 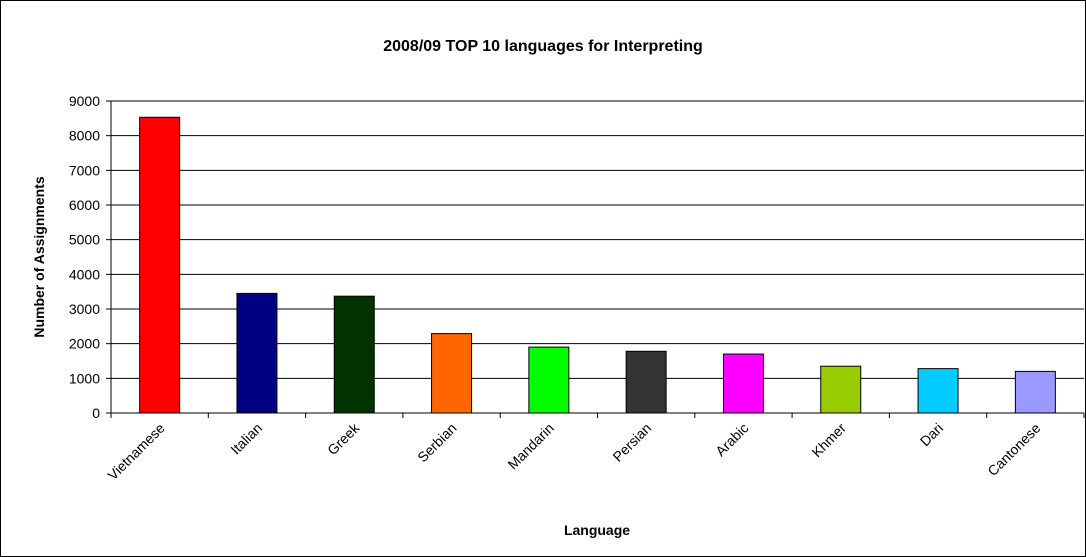 I want to click on x-tick-label: Dari, so click(x=931, y=434).